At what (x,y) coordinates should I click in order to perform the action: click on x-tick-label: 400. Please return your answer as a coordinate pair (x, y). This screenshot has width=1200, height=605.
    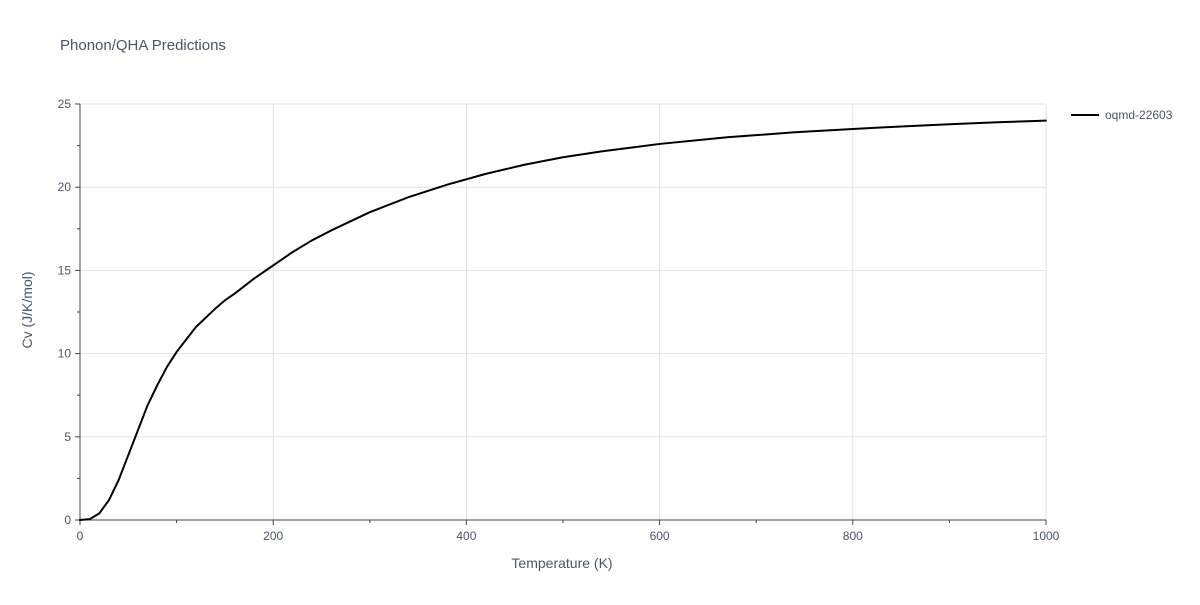
    Looking at the image, I should click on (466, 536).